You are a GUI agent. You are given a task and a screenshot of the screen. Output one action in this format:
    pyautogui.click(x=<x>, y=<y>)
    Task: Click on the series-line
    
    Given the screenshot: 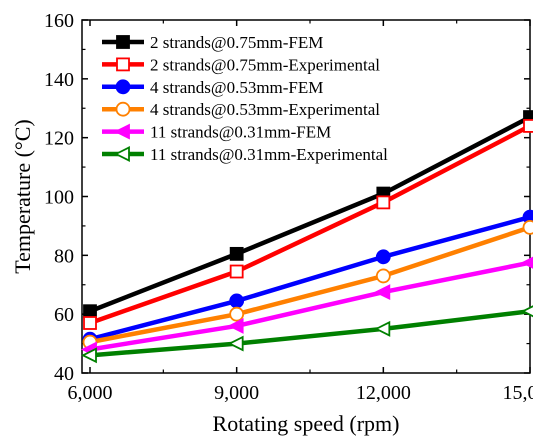 What is the action you would take?
    pyautogui.click(x=310, y=333)
    